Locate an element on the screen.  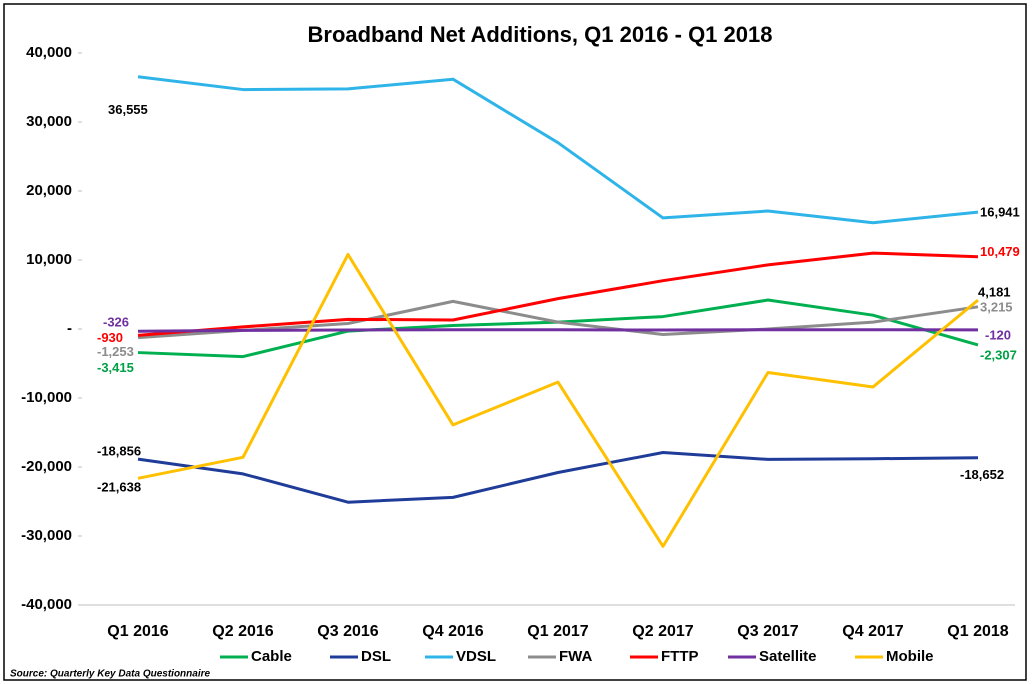
legend-label: Satellite is located at coordinates (788, 656).